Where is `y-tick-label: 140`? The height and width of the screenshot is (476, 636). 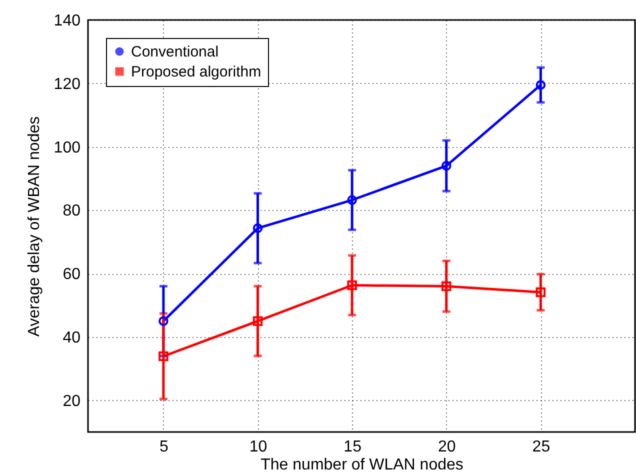 y-tick-label: 140 is located at coordinates (67, 21).